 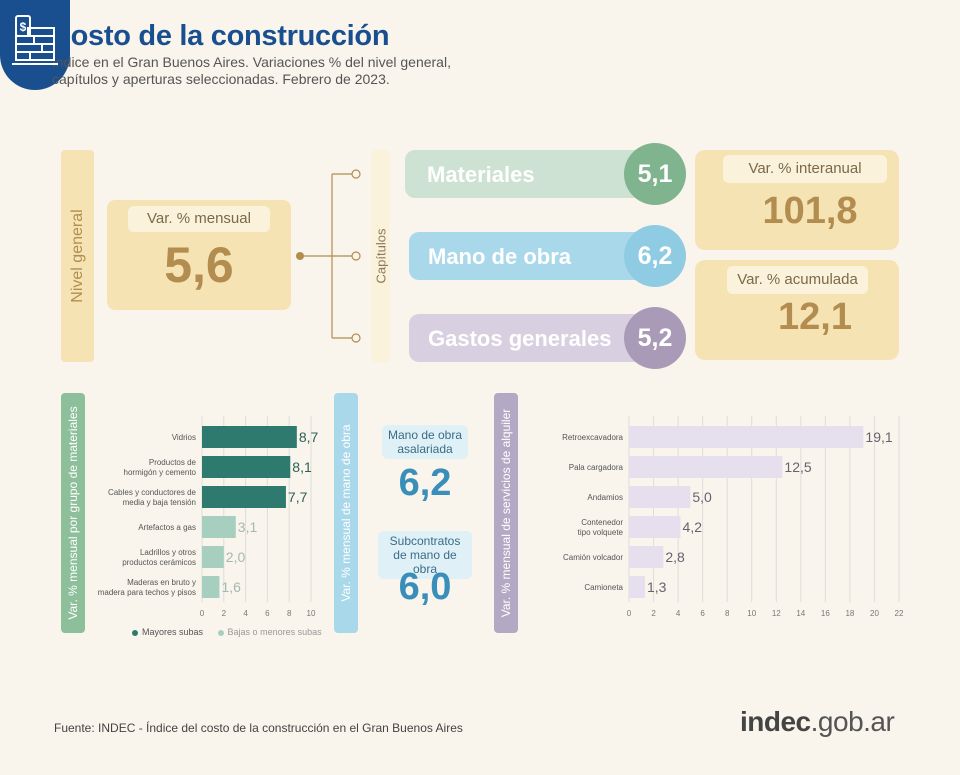 I want to click on legend-major-dot, so click(x=135, y=632).